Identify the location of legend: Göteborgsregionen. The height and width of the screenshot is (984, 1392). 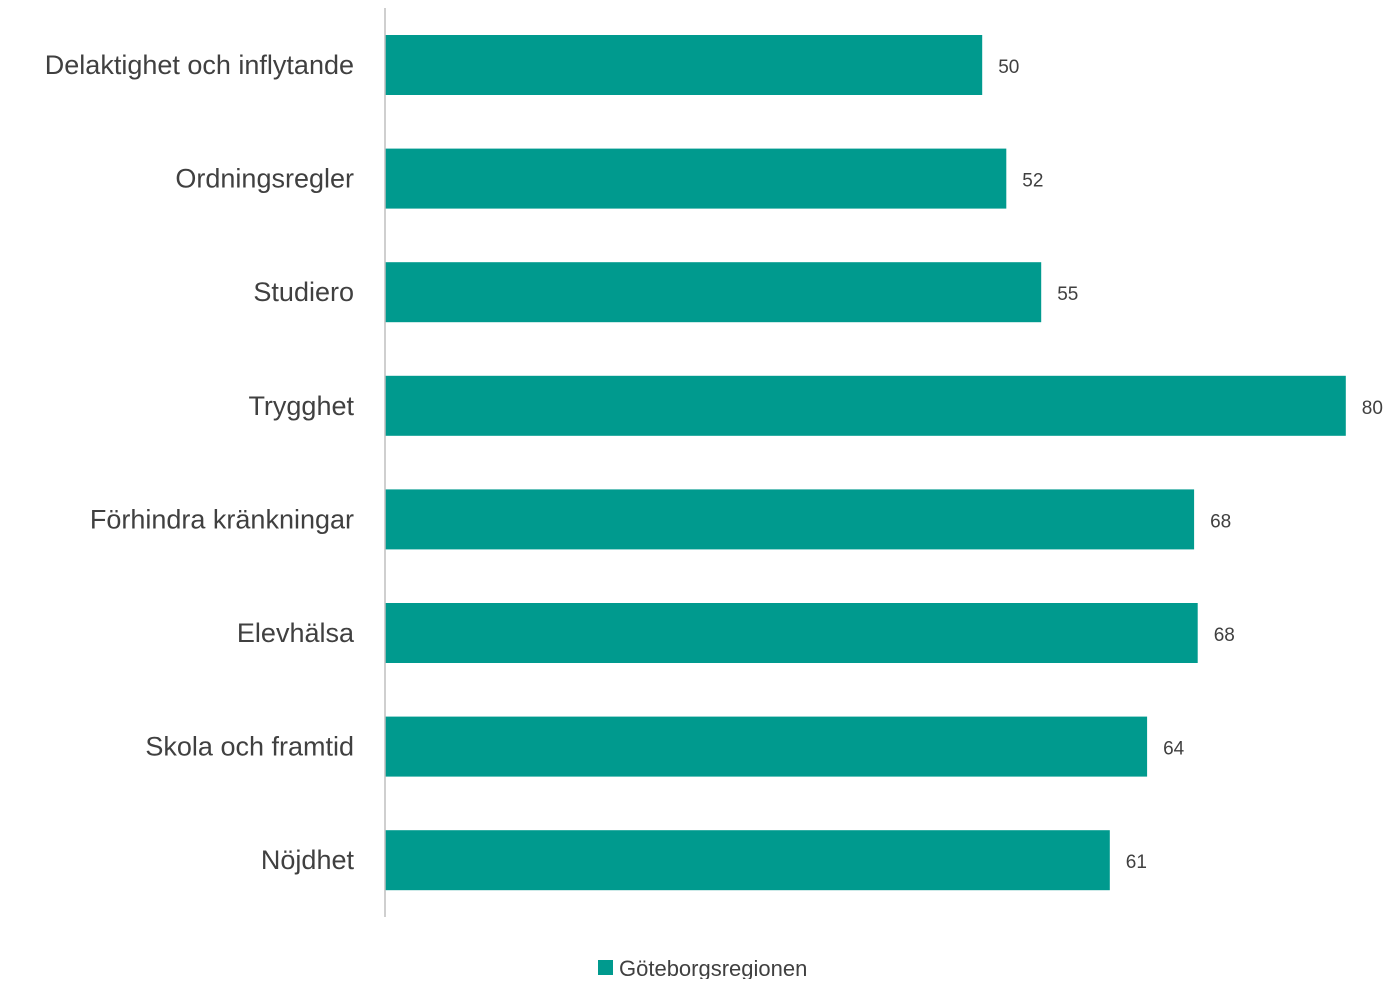
(702, 968).